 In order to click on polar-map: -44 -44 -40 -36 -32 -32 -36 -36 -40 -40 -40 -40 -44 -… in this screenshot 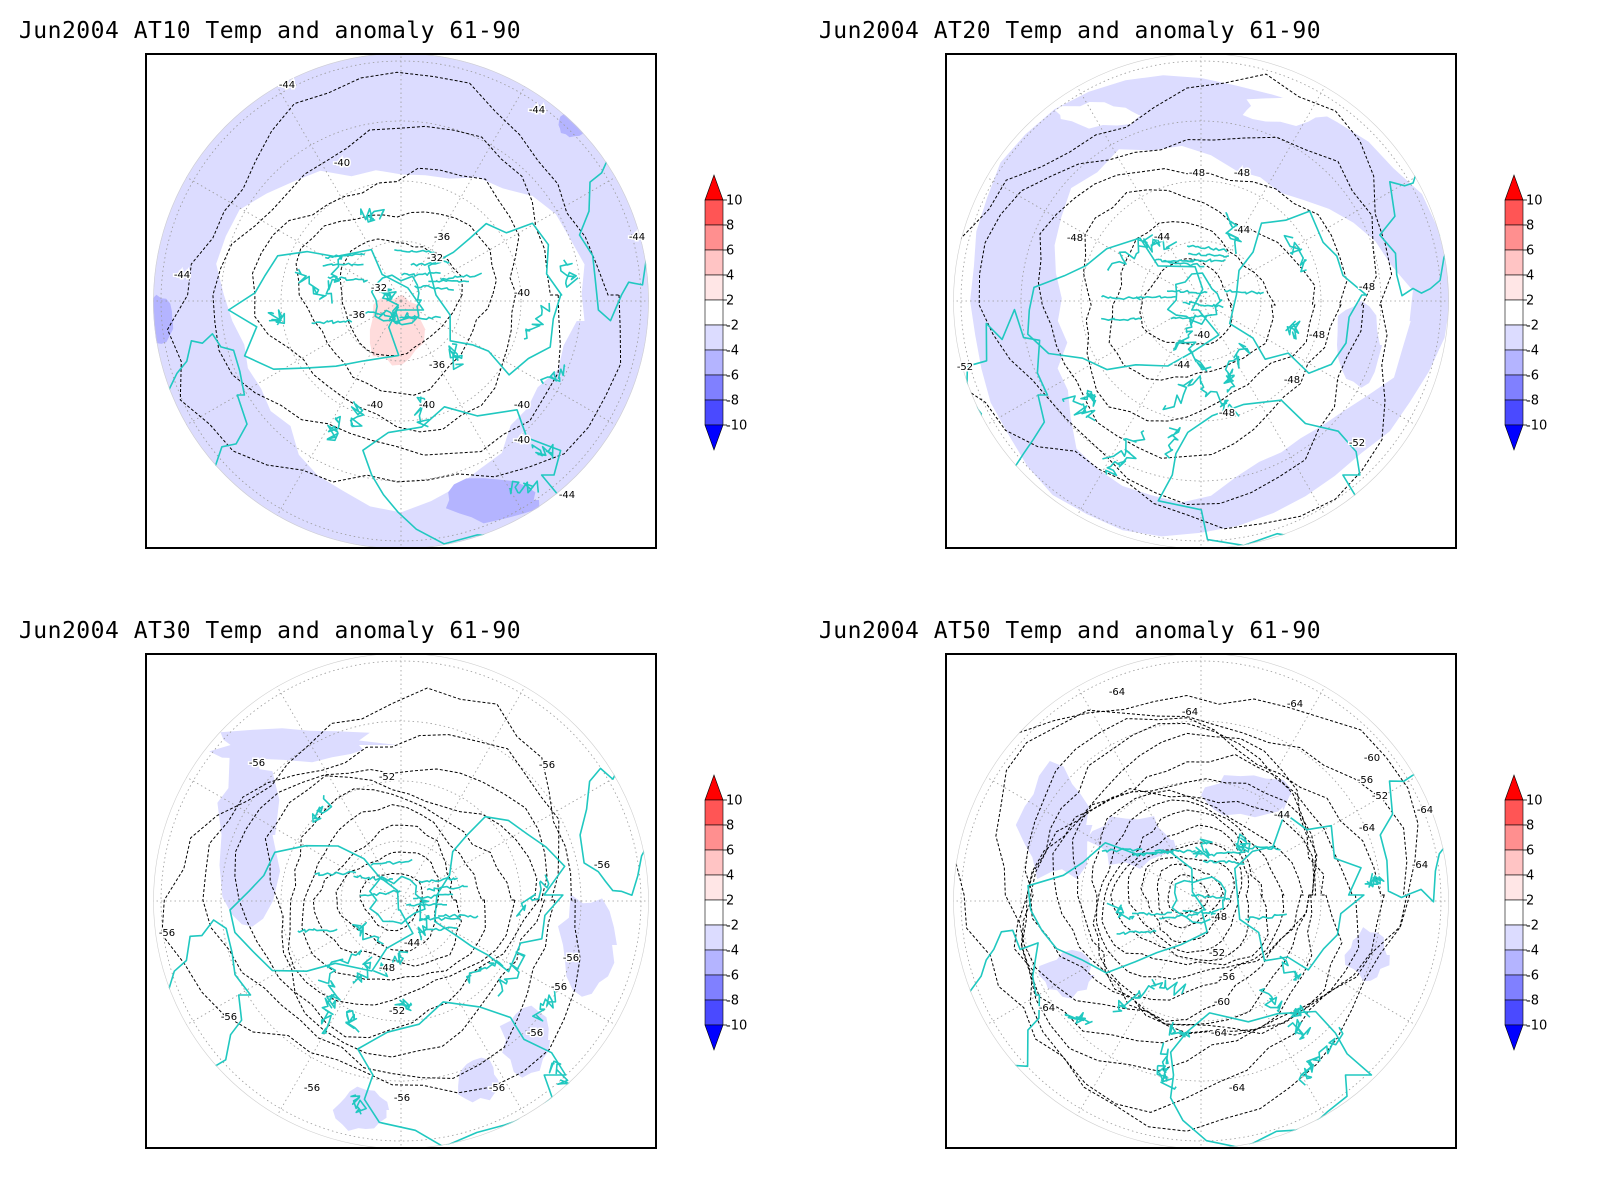, I will do `click(401, 301)`.